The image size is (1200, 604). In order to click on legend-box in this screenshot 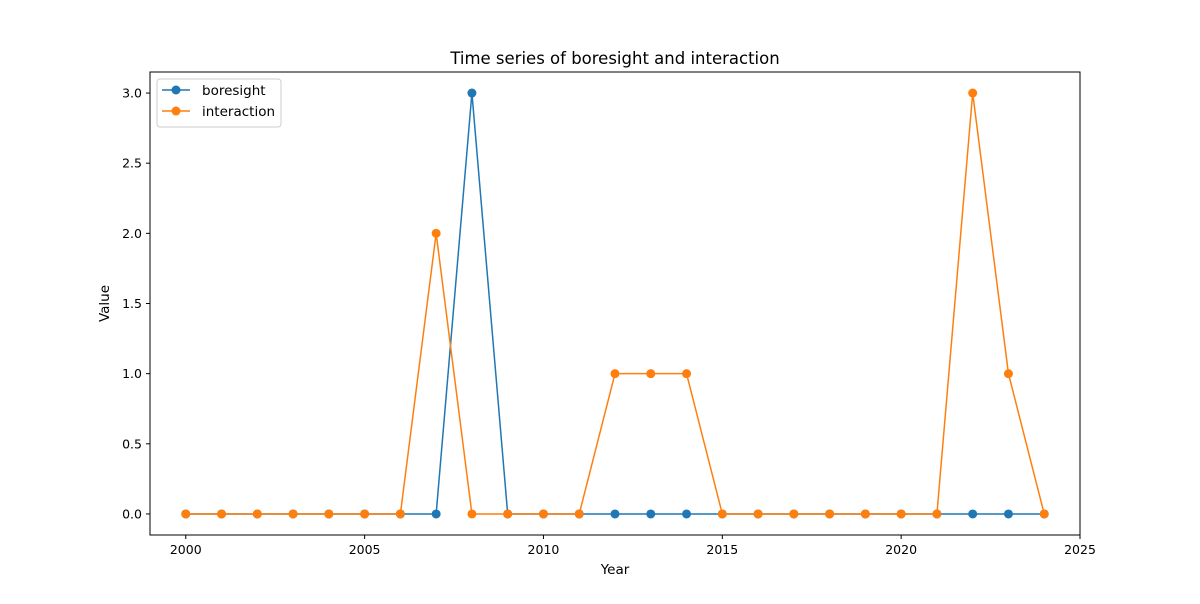, I will do `click(219, 103)`.